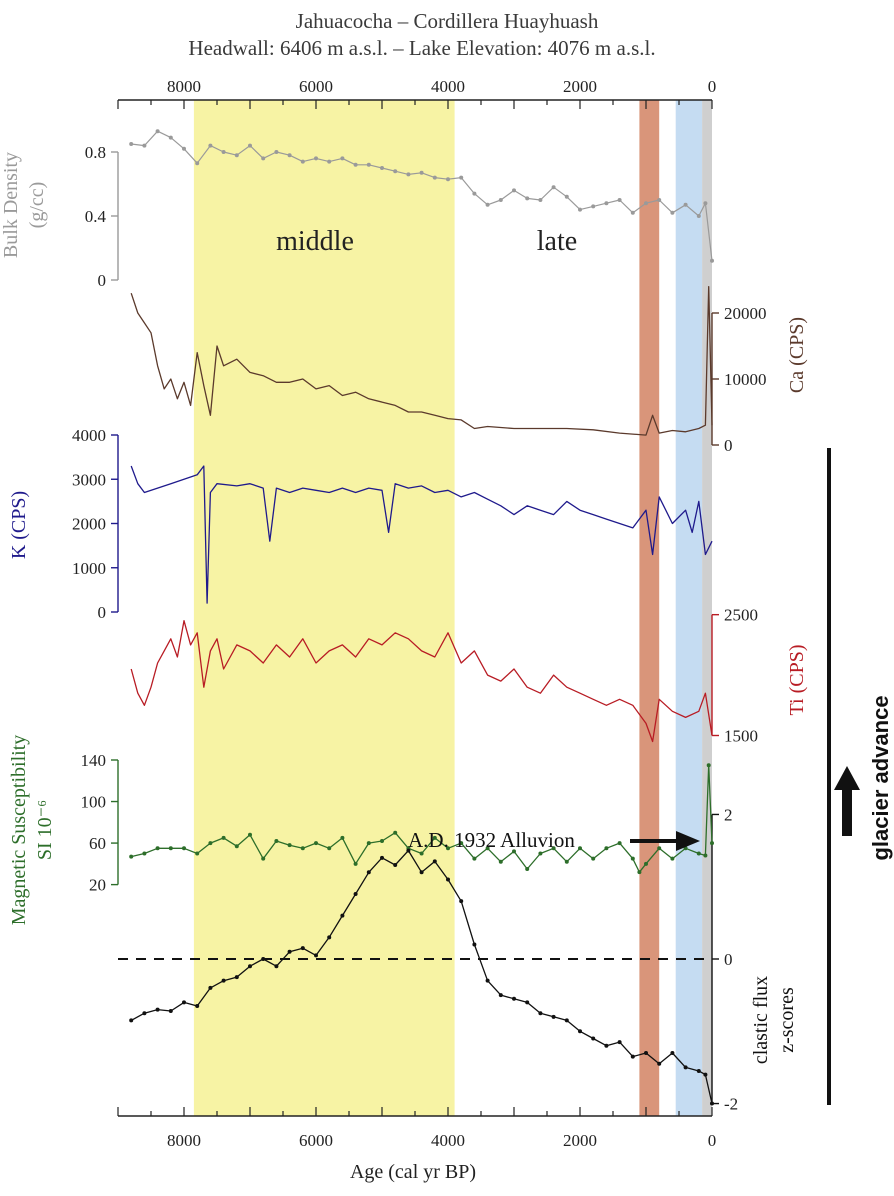 This screenshot has height=1196, width=894. What do you see at coordinates (102, 280) in the screenshot?
I see `bulk-density-y-tick-label: 0` at bounding box center [102, 280].